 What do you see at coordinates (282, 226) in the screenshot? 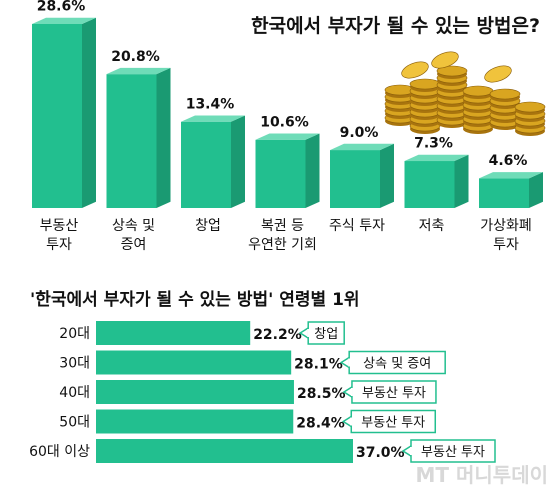
I see `tick-label: 복권 등` at bounding box center [282, 226].